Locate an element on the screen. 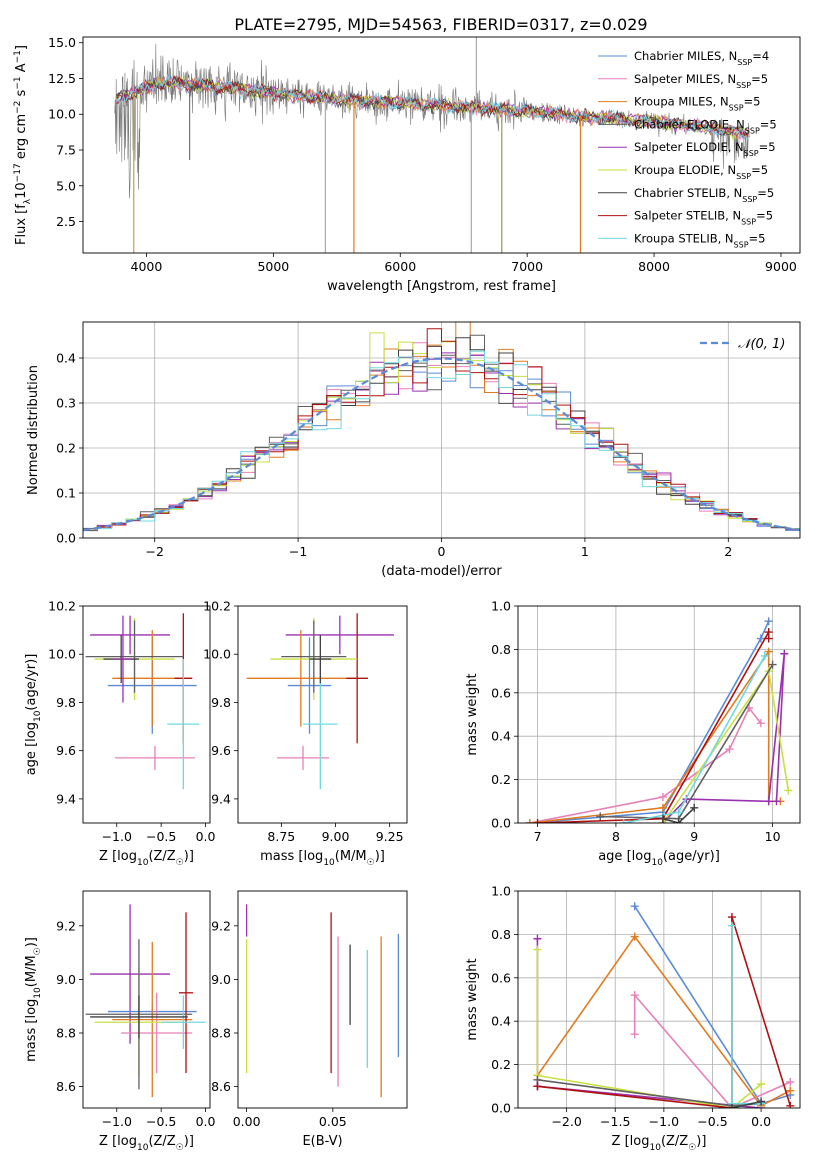  mass_vs_ebv-axes: 0.00 0.05 8.6 8.8 9.0 9.2 E(B-V) is located at coordinates (309, 1019).